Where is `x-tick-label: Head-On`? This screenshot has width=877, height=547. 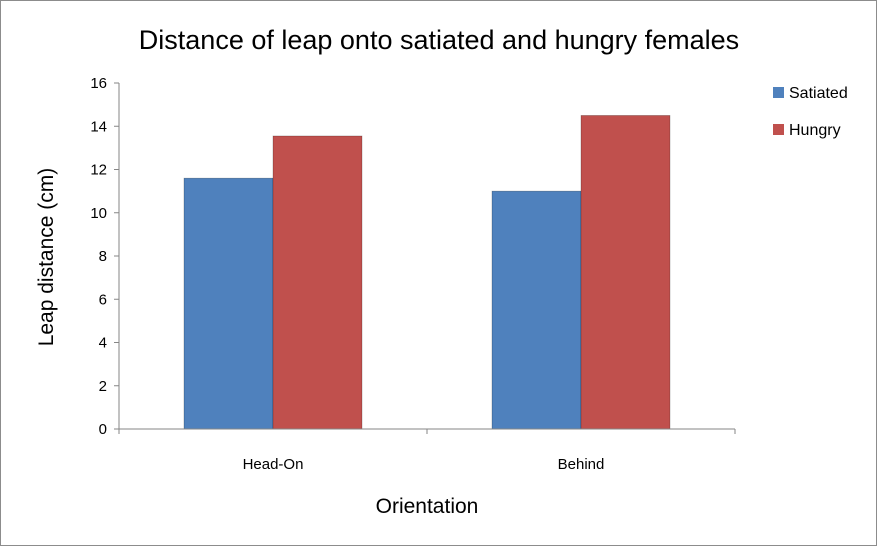 x-tick-label: Head-On is located at coordinates (273, 464).